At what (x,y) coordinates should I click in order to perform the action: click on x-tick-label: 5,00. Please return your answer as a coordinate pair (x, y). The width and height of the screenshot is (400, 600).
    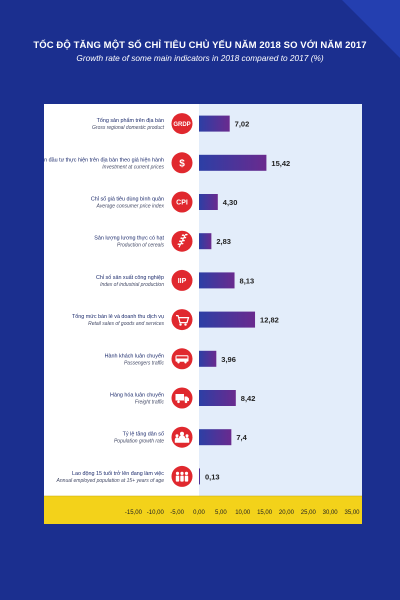
    Looking at the image, I should click on (221, 513).